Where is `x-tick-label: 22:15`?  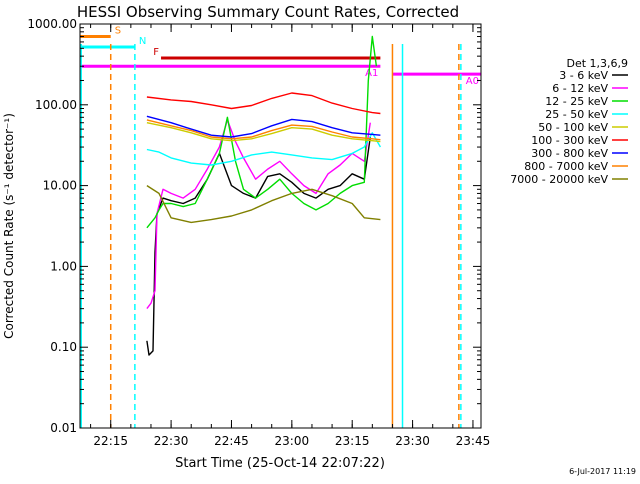 x-tick-label: 22:15 is located at coordinates (110, 441).